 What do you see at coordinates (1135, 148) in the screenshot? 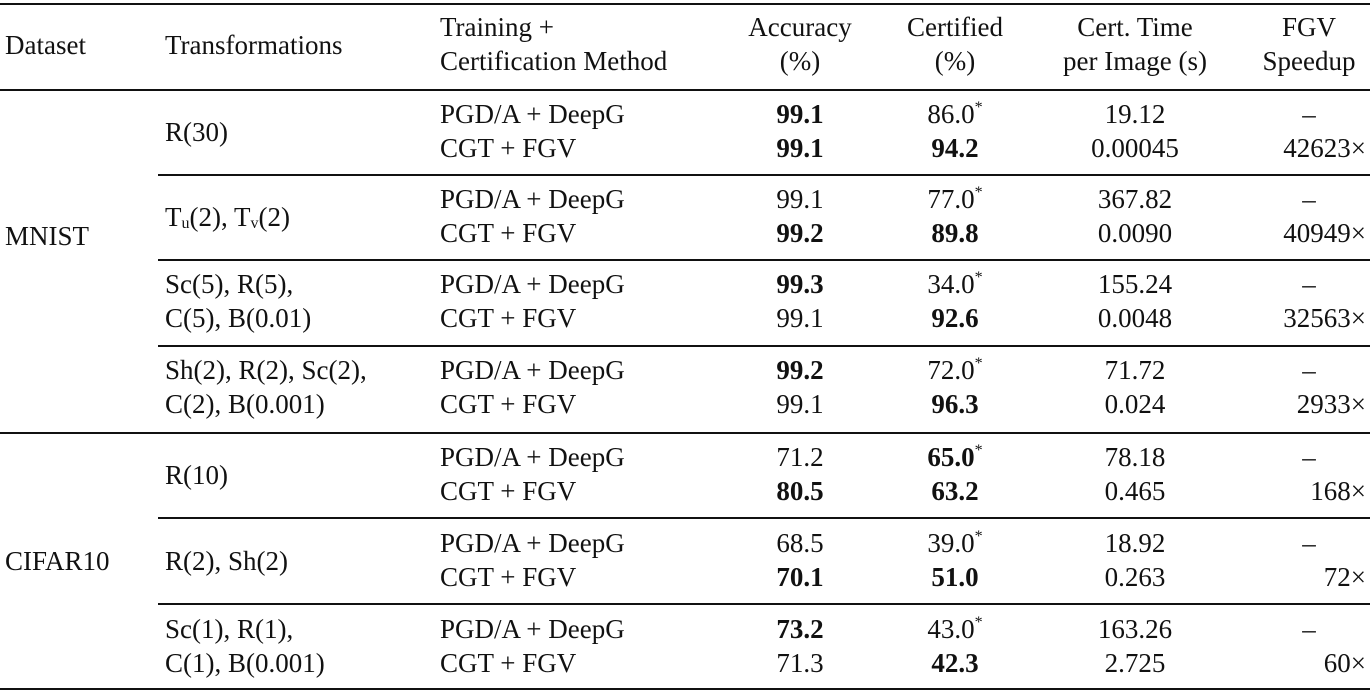
I see `time-cell: 0.00045` at bounding box center [1135, 148].